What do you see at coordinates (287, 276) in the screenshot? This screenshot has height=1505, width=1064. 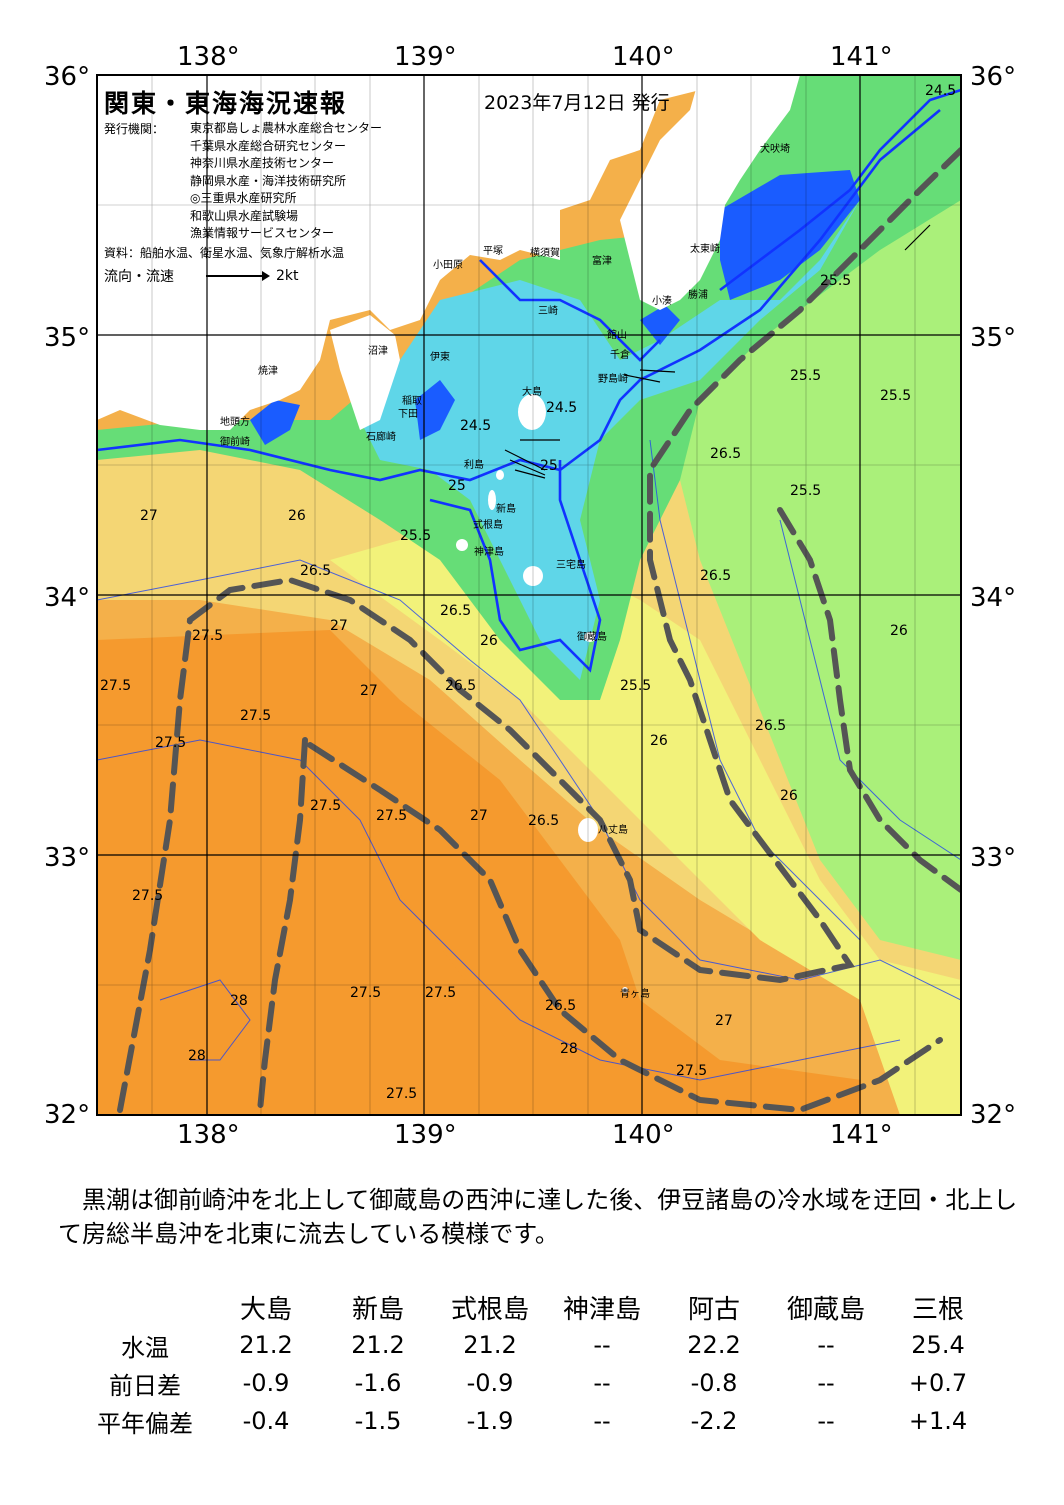 I see `current-legend-scale: 2kt` at bounding box center [287, 276].